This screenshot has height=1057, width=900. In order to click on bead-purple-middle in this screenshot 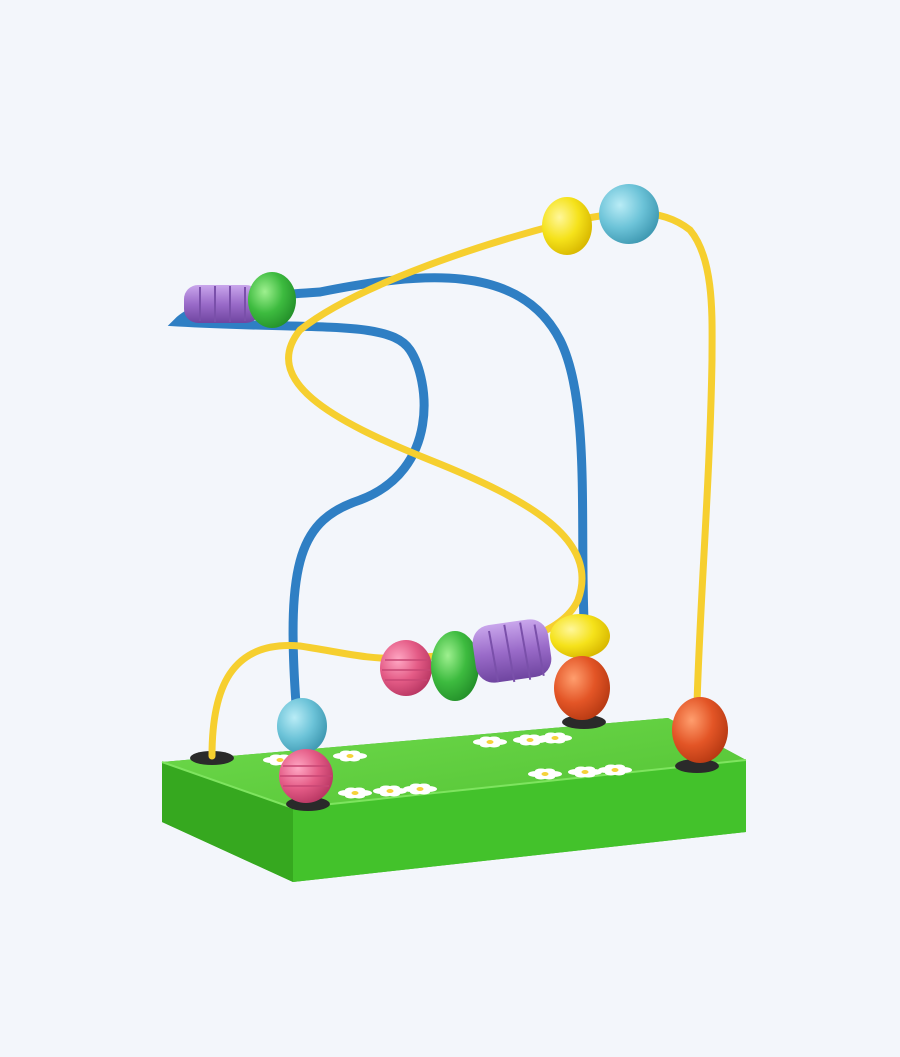, I will do `click(512, 651)`.